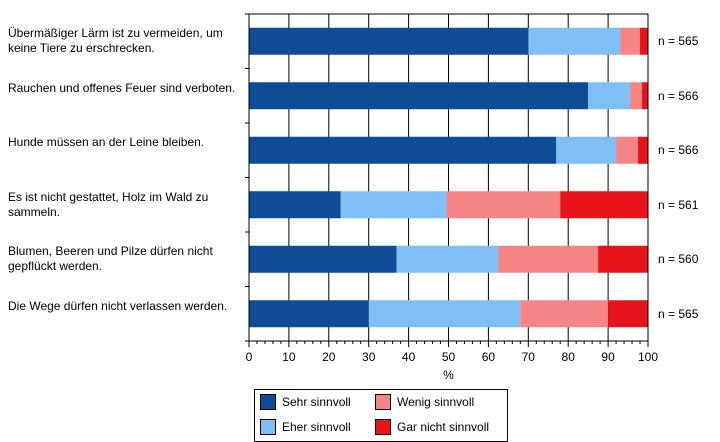 This screenshot has width=720, height=442. I want to click on x-tick-label: 100, so click(648, 357).